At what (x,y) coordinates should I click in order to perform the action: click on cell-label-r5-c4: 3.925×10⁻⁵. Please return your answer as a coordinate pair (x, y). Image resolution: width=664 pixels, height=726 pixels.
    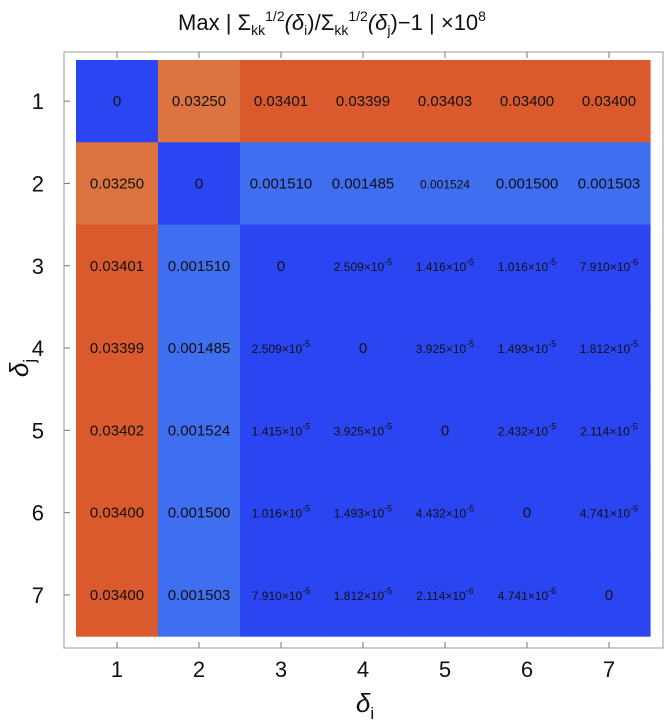
    Looking at the image, I should click on (363, 429).